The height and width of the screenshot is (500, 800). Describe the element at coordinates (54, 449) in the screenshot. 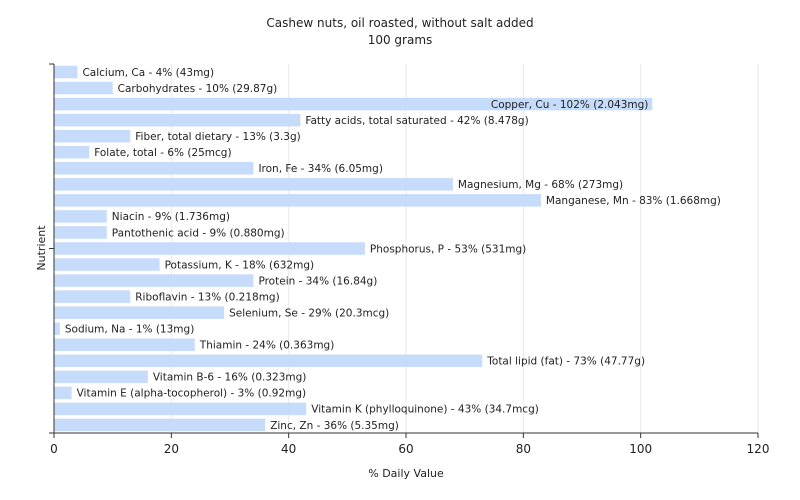

I see `x-tick-label: 0` at that location.